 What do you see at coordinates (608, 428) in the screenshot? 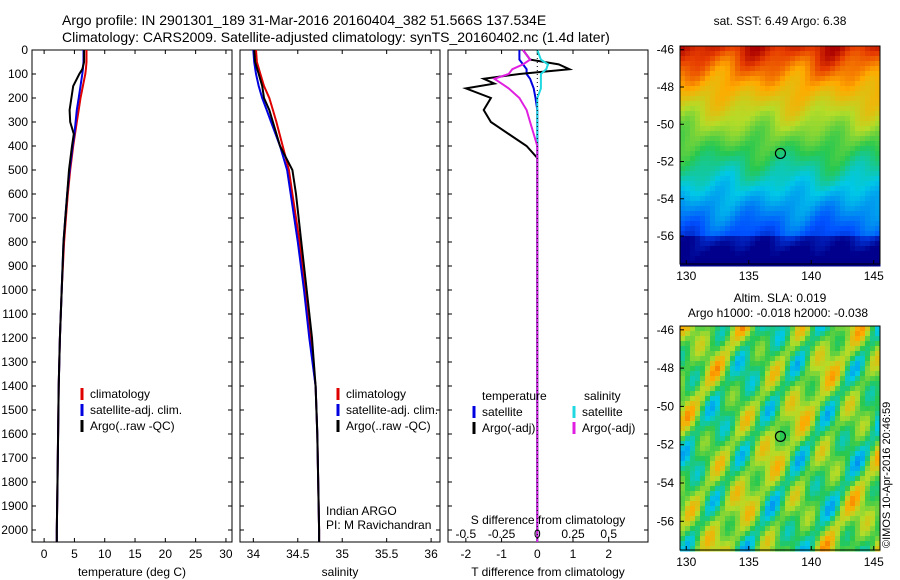
I see `legend-entry: Argo(-adj)` at bounding box center [608, 428].